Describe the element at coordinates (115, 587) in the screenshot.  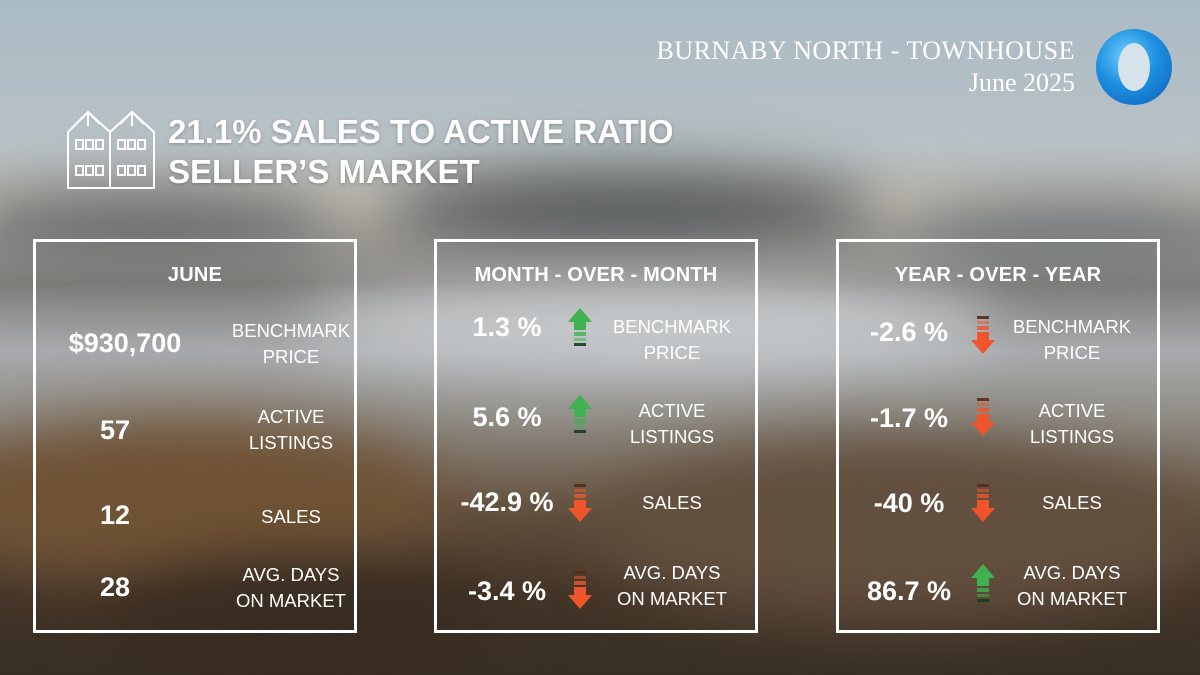
I see `avg-days-value: 28` at that location.